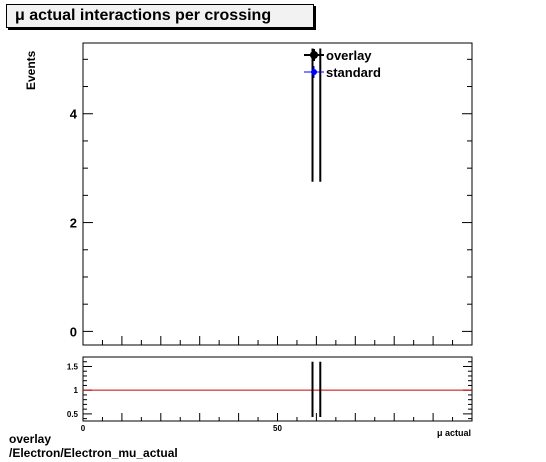 Image resolution: width=546 pixels, height=462 pixels. I want to click on legend-label: standard, so click(353, 72).